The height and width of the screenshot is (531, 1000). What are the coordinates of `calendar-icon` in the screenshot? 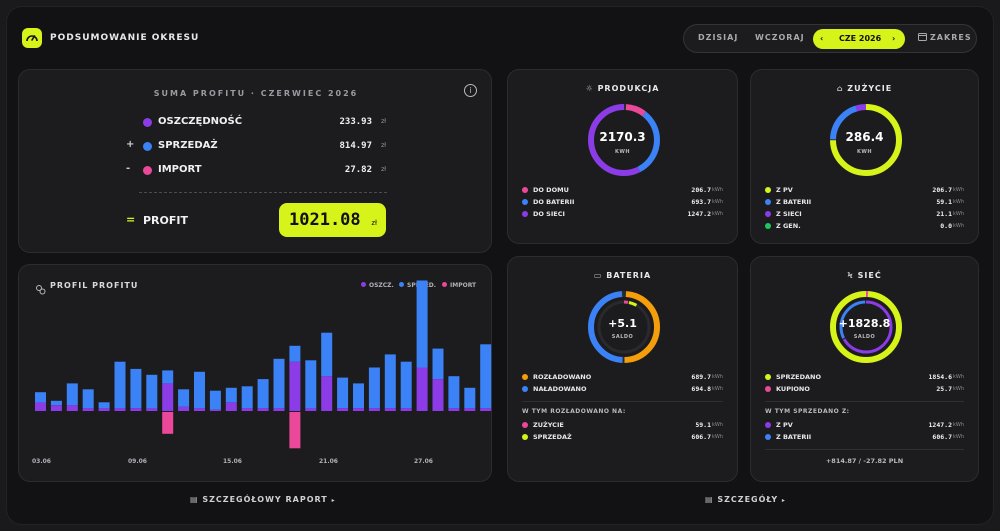 It's located at (922, 37).